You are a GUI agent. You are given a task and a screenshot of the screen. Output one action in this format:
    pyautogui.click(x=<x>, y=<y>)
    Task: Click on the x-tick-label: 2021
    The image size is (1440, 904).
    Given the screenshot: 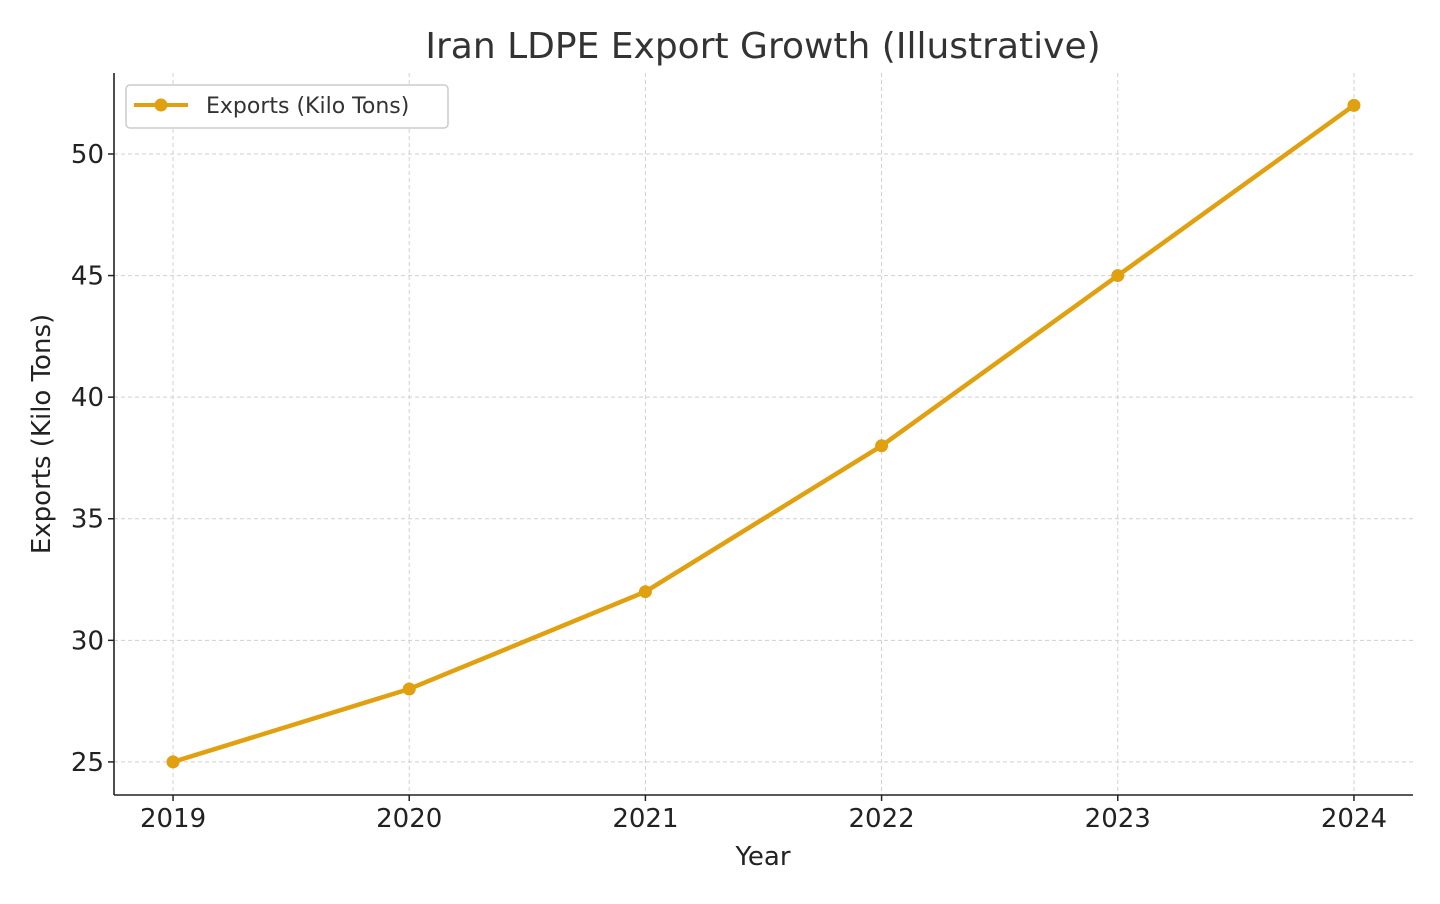 What is the action you would take?
    pyautogui.click(x=645, y=819)
    